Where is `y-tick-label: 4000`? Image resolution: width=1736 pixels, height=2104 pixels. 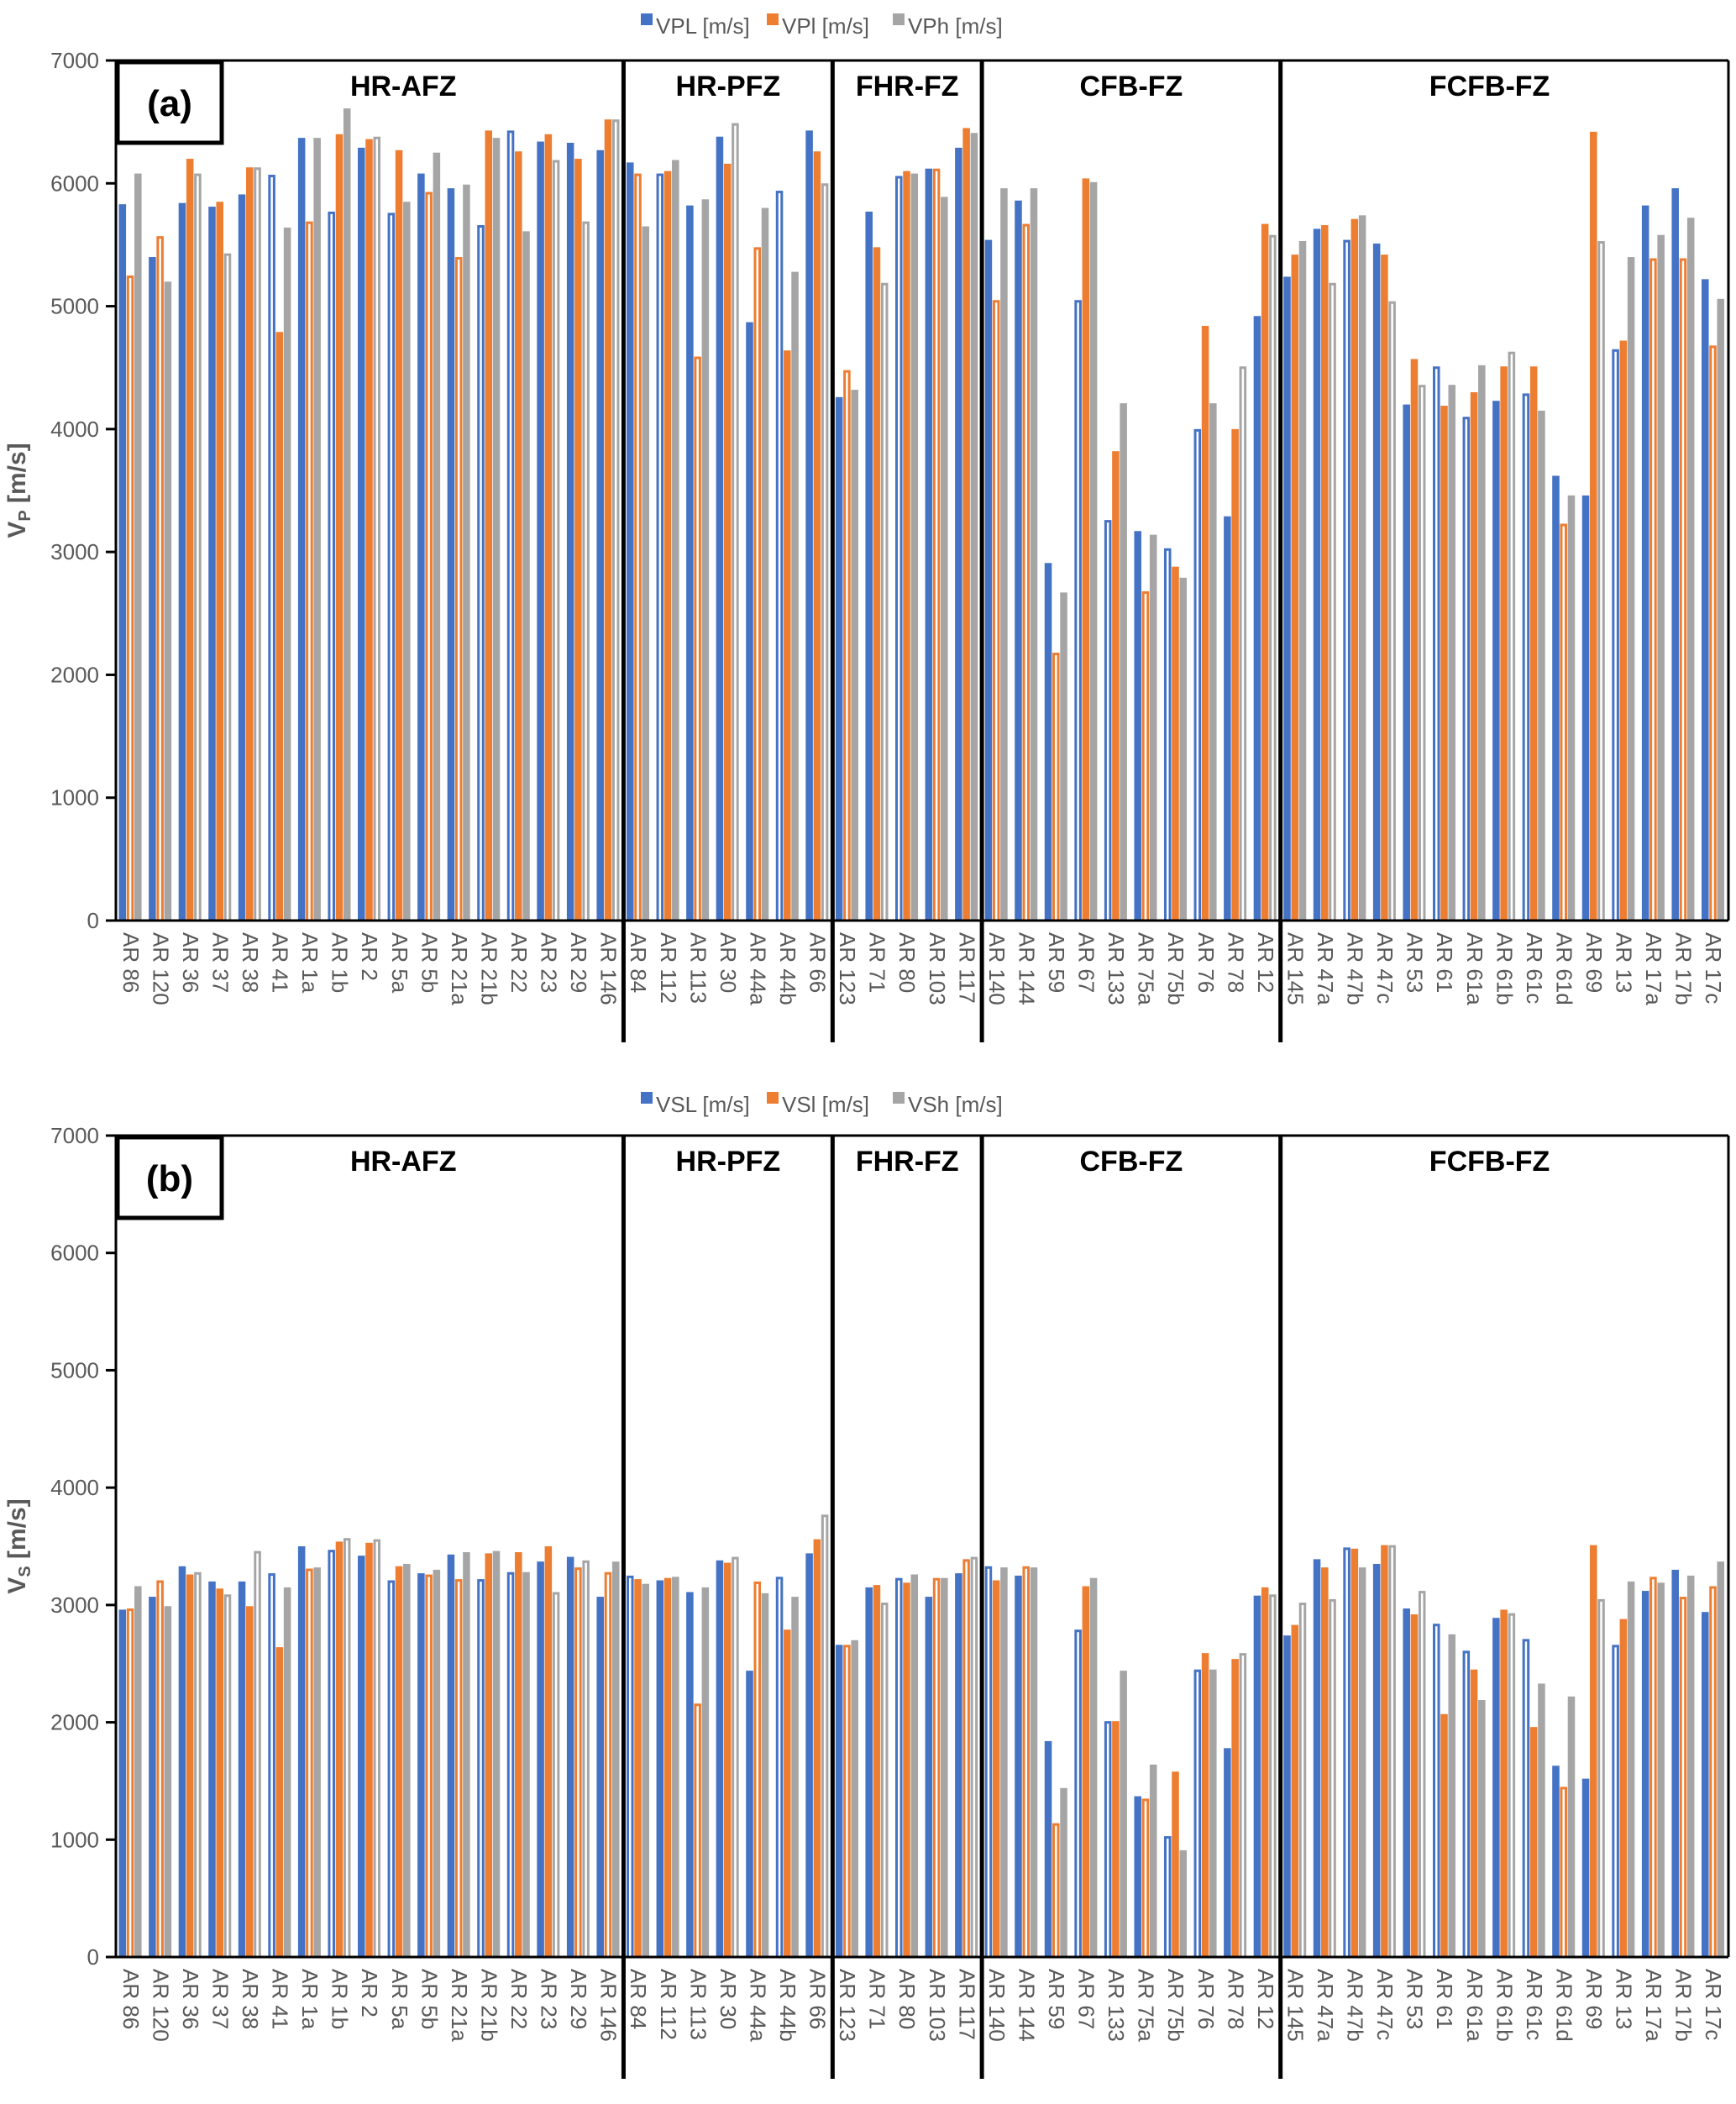
y-tick-label: 4000 is located at coordinates (74, 429).